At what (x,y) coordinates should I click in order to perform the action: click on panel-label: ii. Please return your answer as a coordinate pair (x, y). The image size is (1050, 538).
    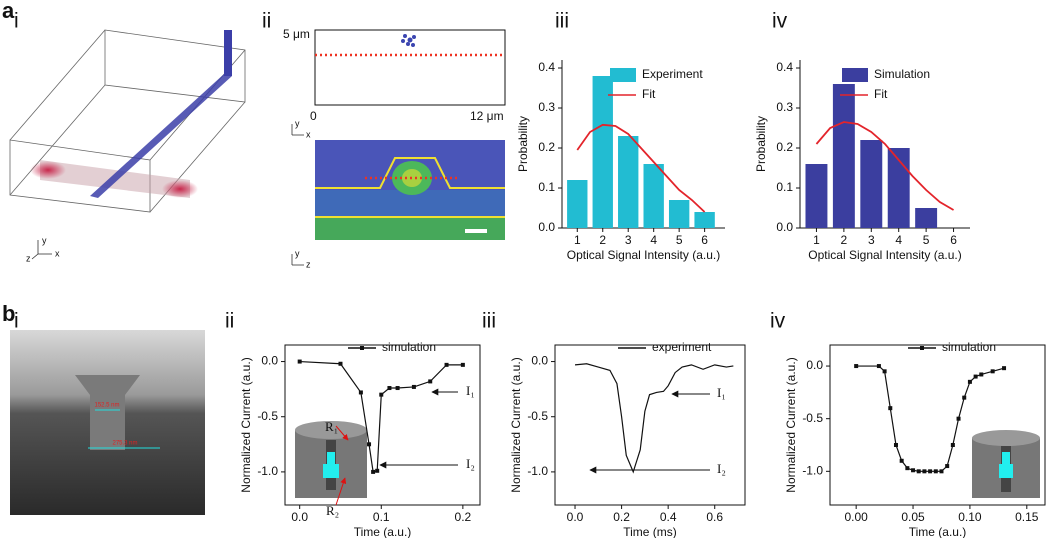
    Looking at the image, I should click on (229, 321).